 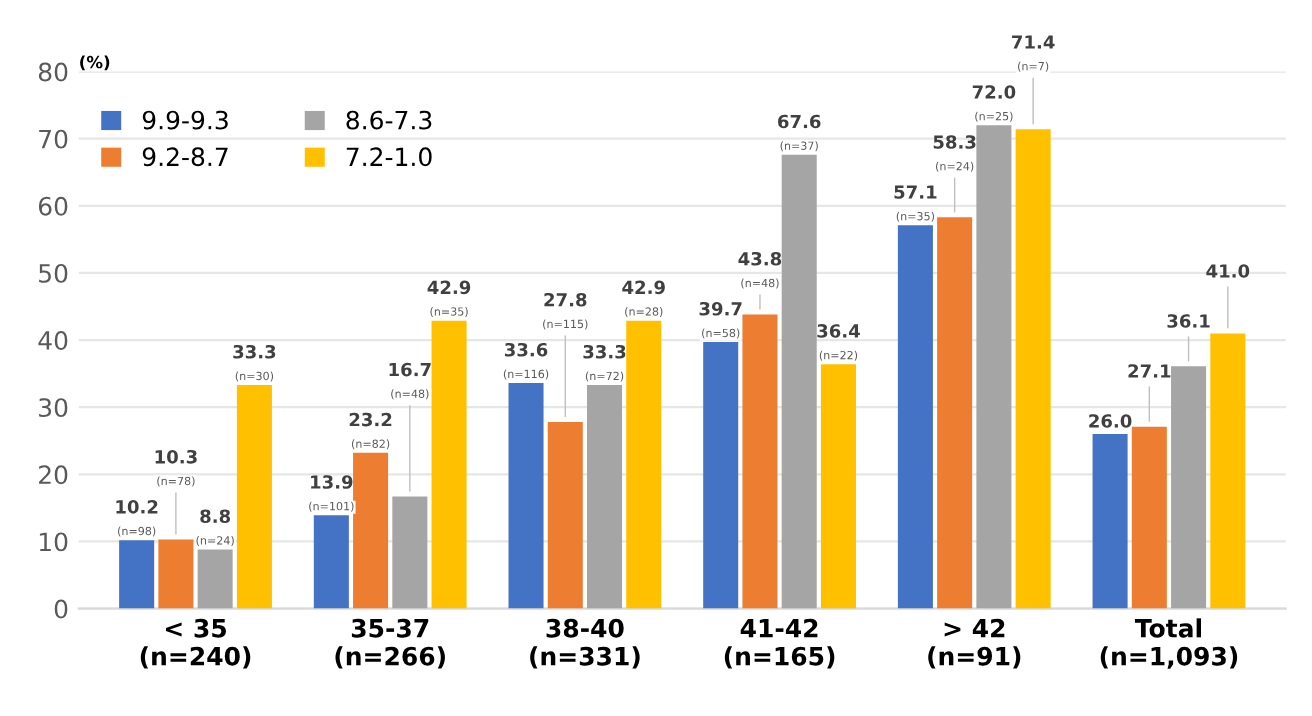 I want to click on y-tick-label: 70, so click(x=53, y=139).